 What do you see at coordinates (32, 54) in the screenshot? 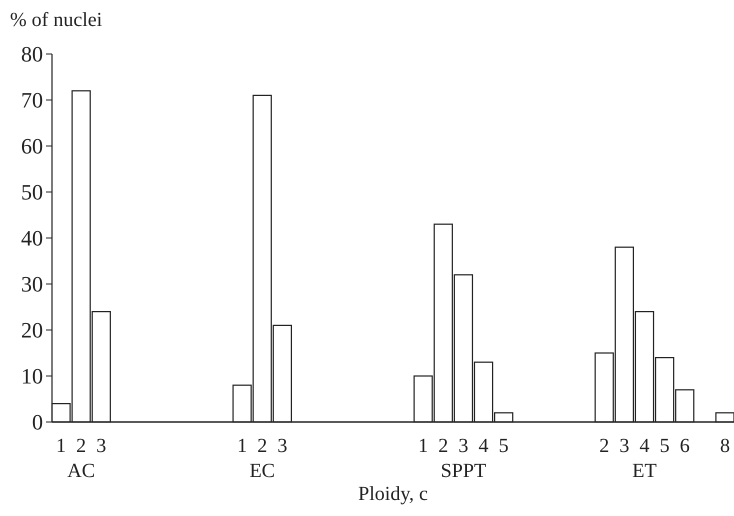
I see `y-tick-label: 80` at bounding box center [32, 54].